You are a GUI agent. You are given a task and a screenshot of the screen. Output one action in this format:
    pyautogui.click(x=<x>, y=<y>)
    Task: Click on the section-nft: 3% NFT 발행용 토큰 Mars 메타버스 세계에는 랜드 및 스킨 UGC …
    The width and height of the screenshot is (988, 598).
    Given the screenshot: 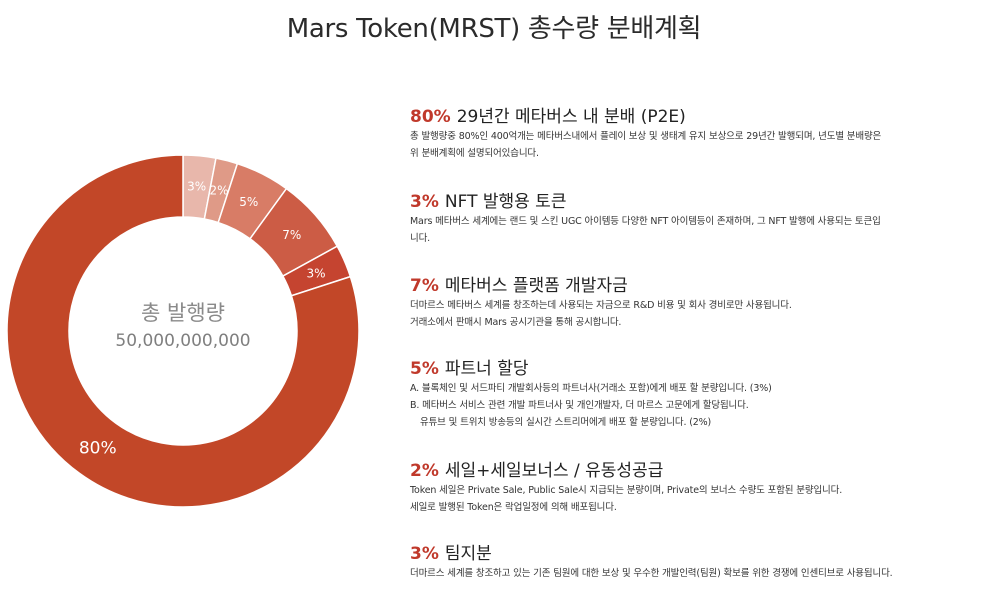 What is the action you would take?
    pyautogui.click(x=697, y=219)
    